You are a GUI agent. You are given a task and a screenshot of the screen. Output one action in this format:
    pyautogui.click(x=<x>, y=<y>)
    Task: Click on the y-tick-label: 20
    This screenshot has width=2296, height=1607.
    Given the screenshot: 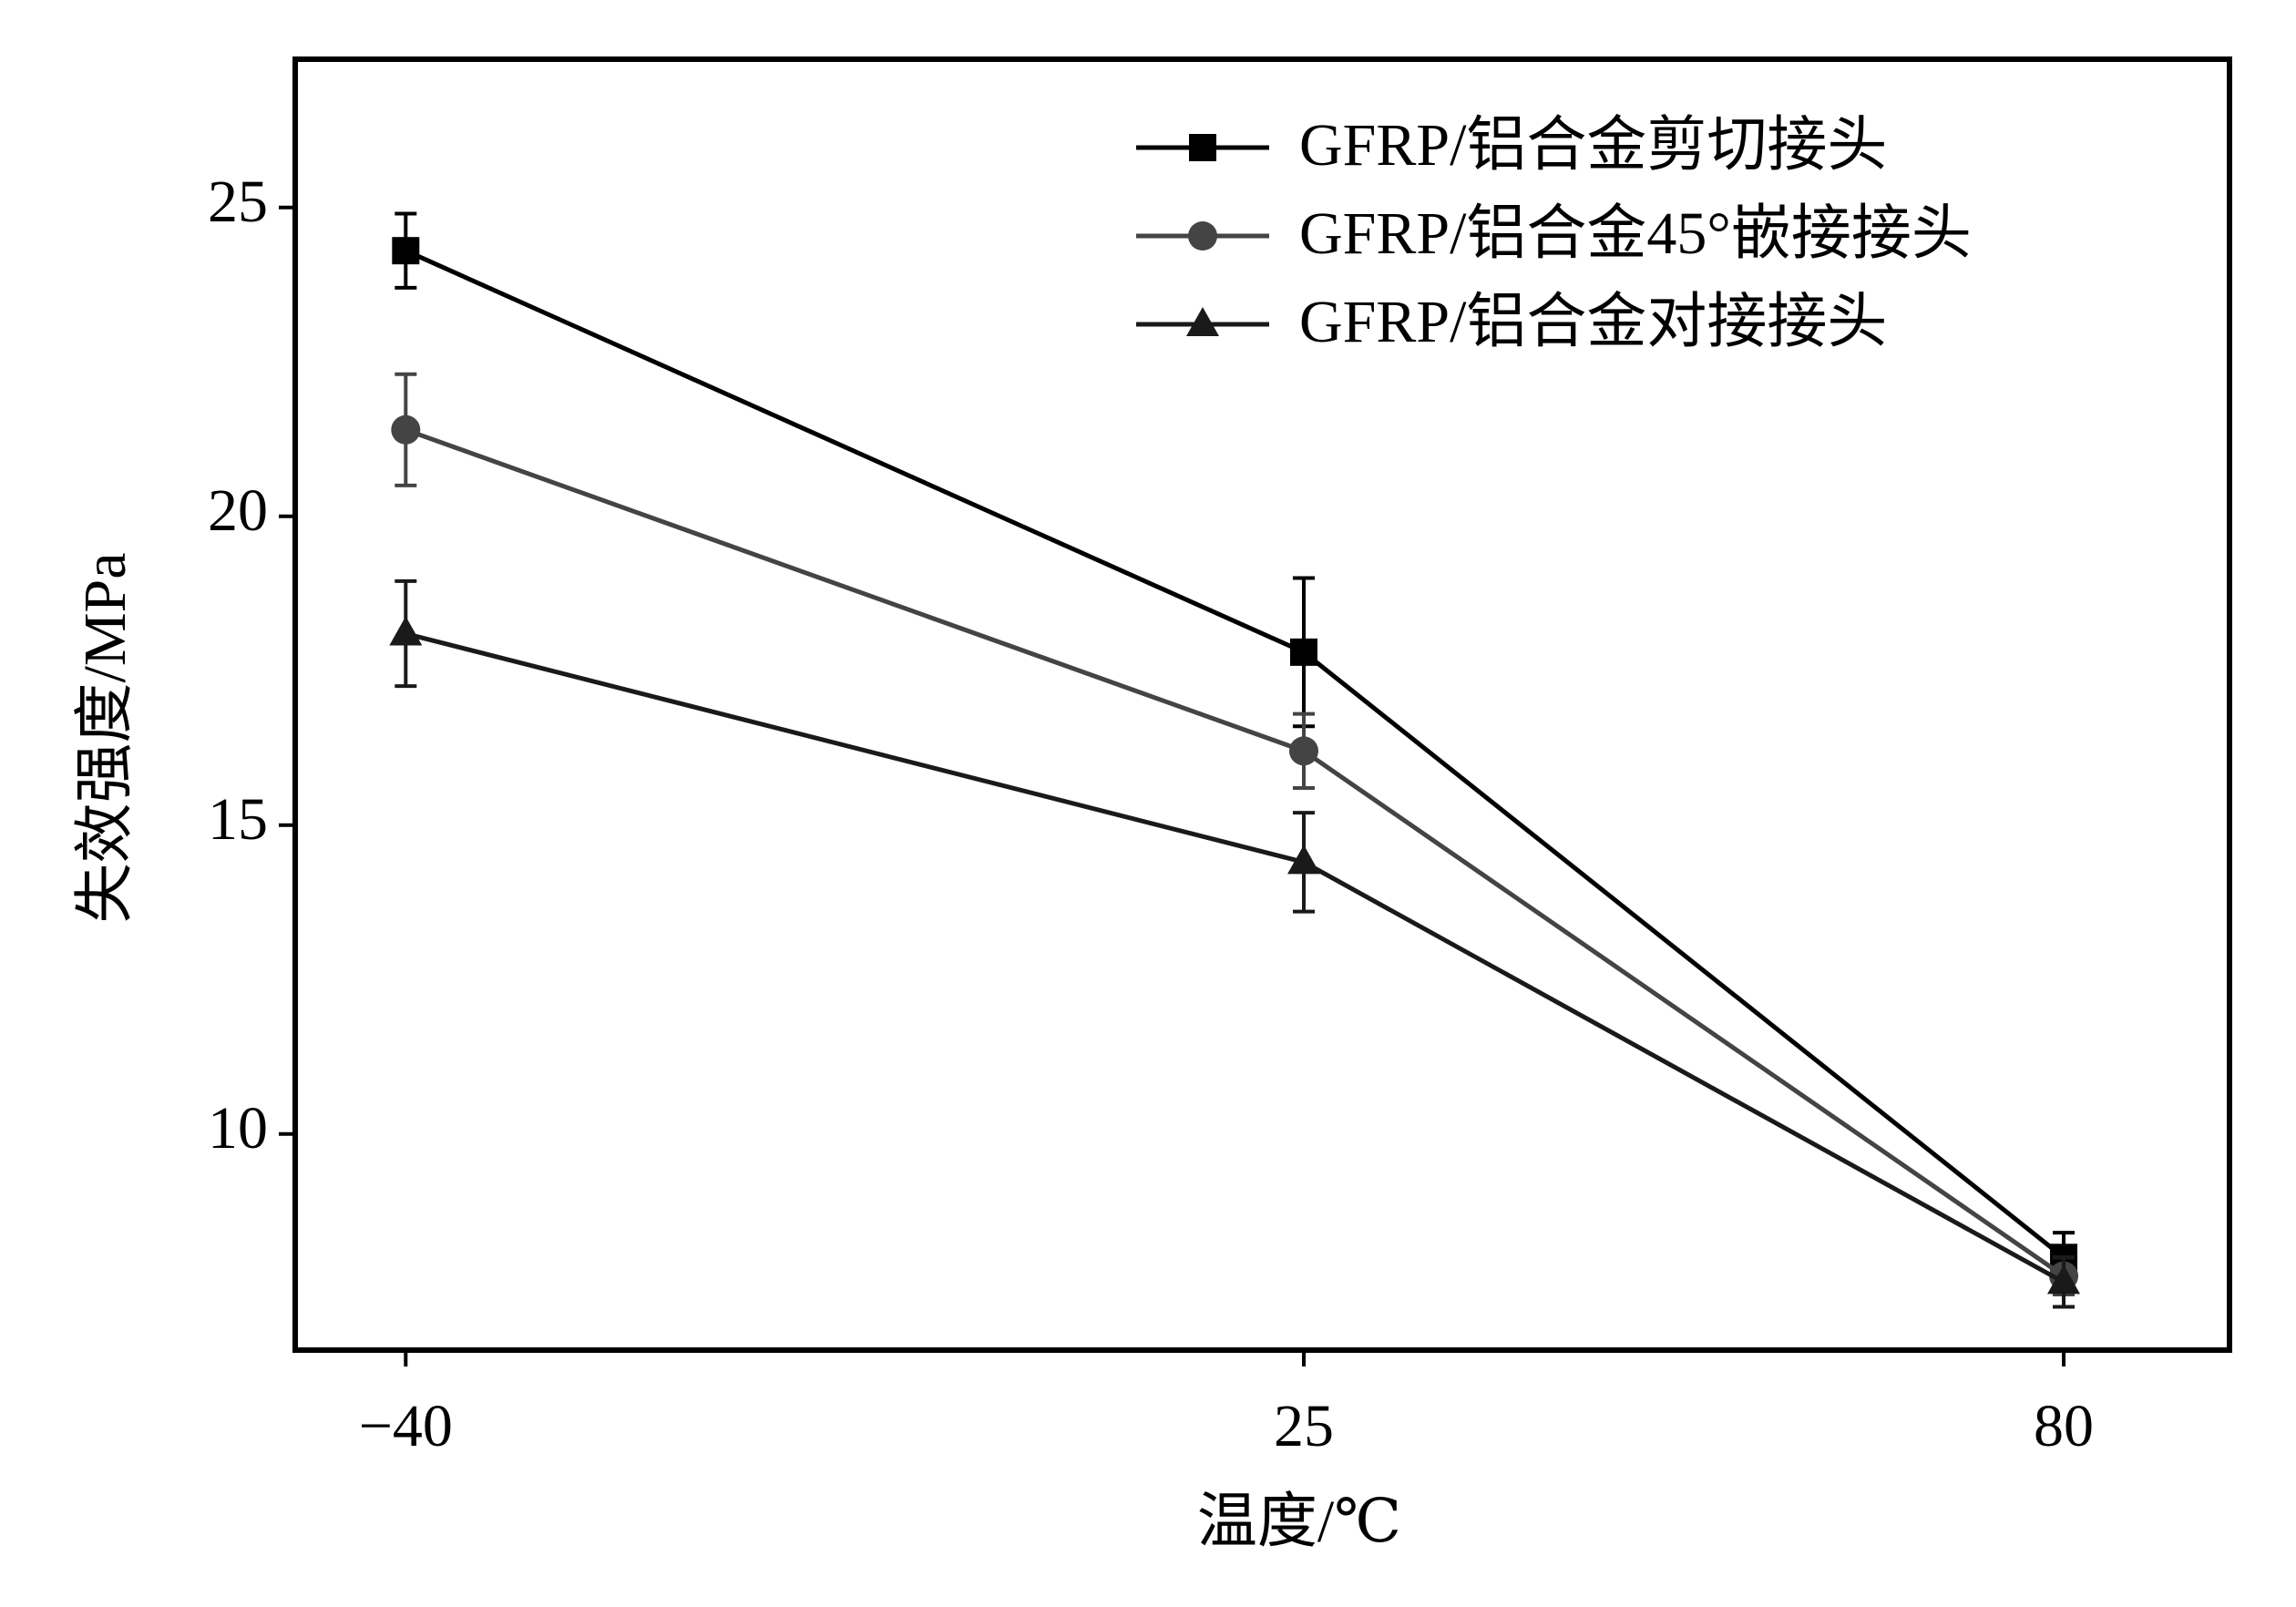 What is the action you would take?
    pyautogui.click(x=238, y=510)
    